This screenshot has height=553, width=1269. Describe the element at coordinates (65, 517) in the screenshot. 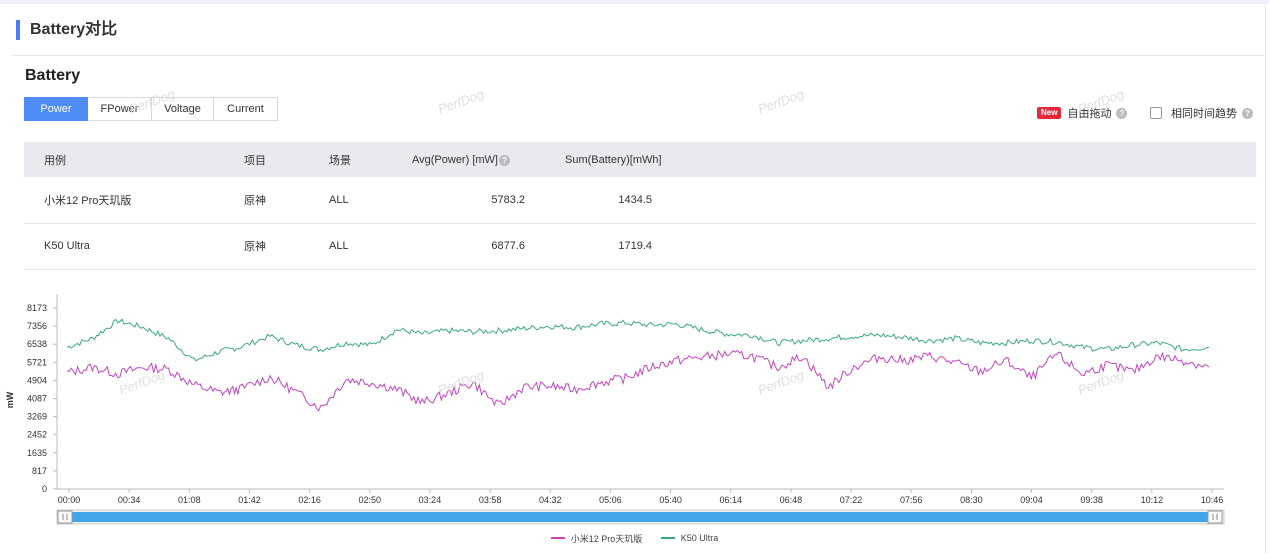

I see `slider-handle-left` at that location.